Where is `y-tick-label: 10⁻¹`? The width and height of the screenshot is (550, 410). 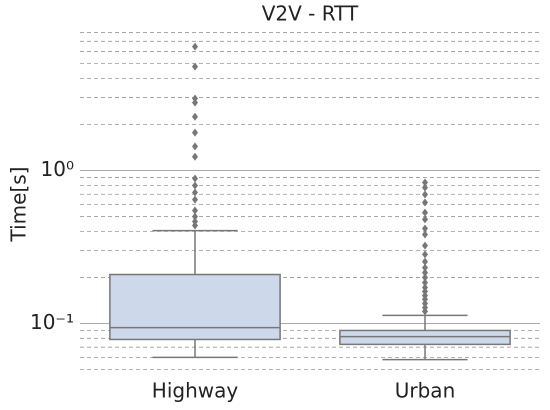 y-tick-label: 10⁻¹ is located at coordinates (52, 322).